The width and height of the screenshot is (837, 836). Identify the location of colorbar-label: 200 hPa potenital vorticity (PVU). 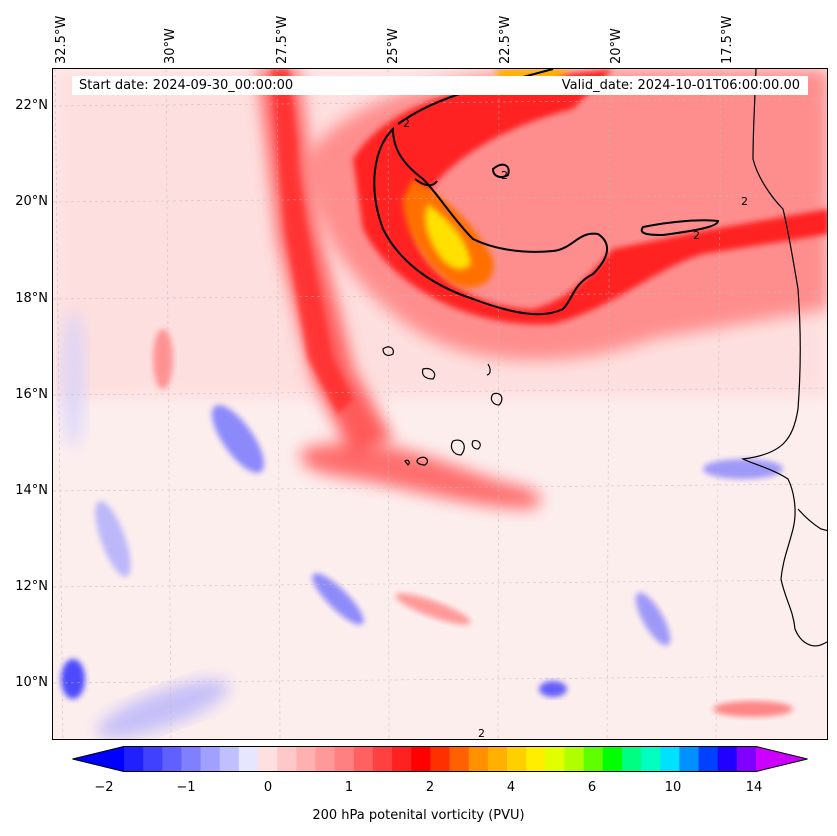
(418, 815).